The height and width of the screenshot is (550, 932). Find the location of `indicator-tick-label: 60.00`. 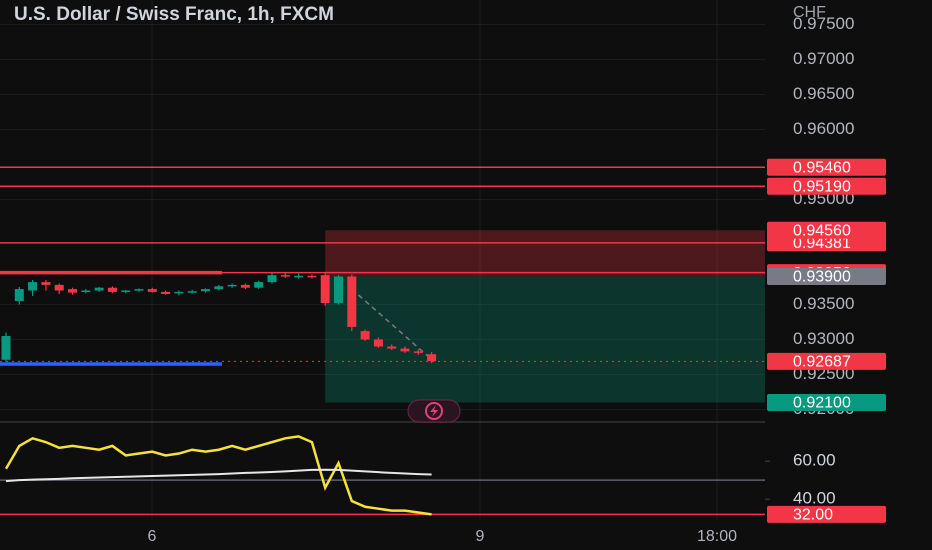

indicator-tick-label: 60.00 is located at coordinates (814, 460).